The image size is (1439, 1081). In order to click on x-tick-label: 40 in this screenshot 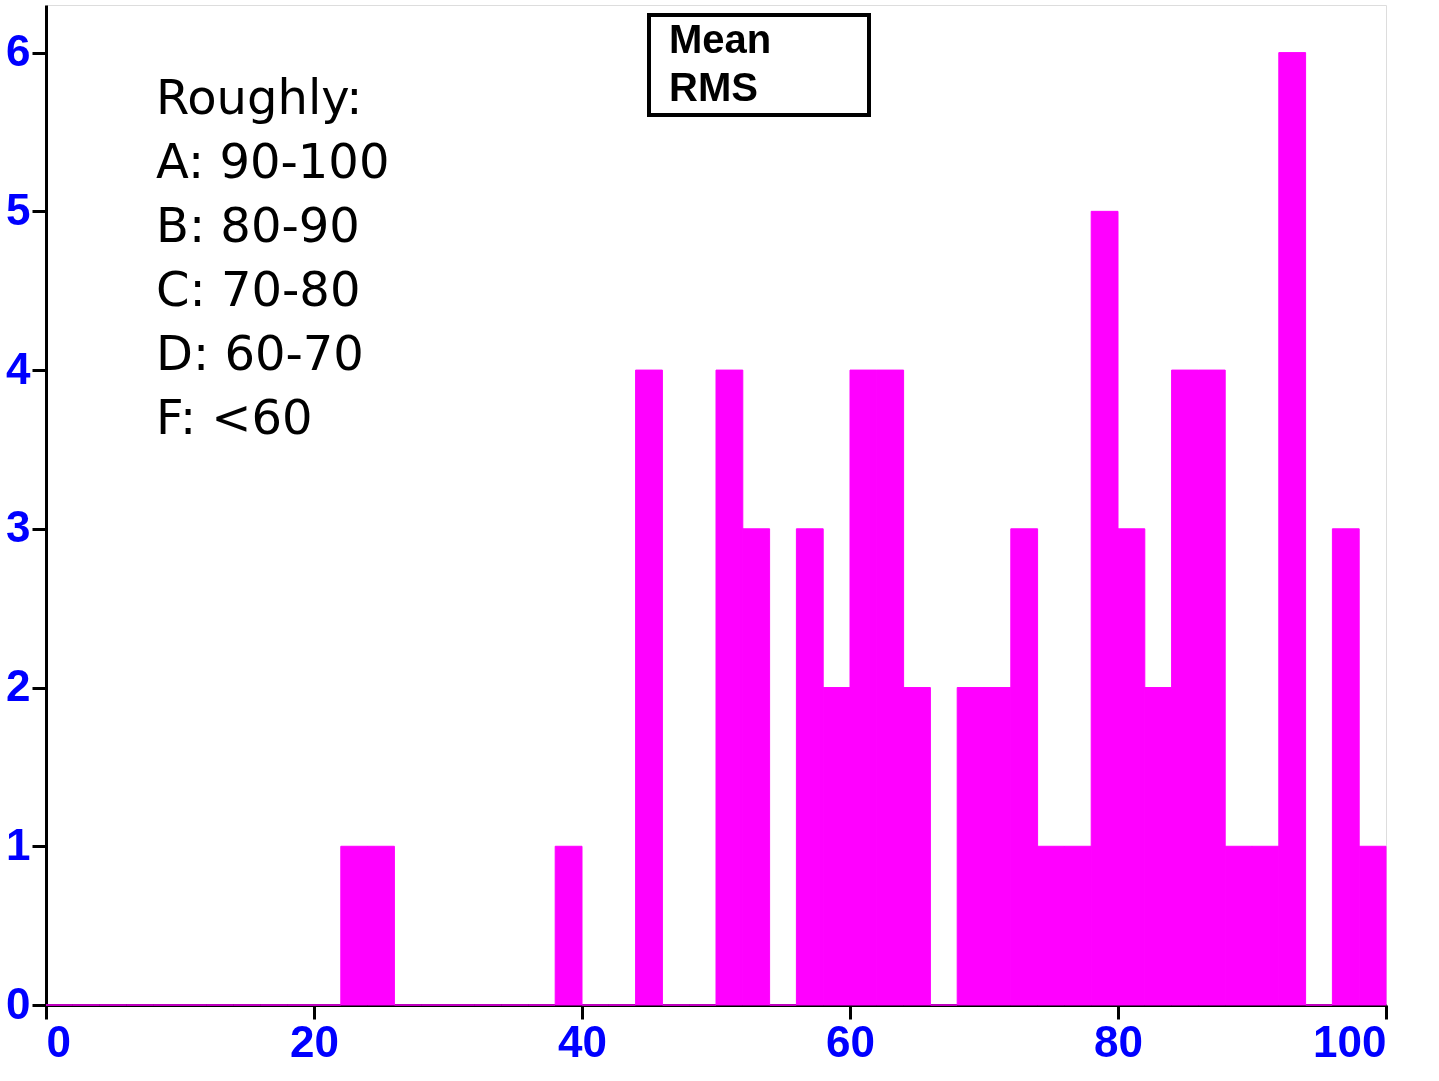, I will do `click(582, 1041)`.